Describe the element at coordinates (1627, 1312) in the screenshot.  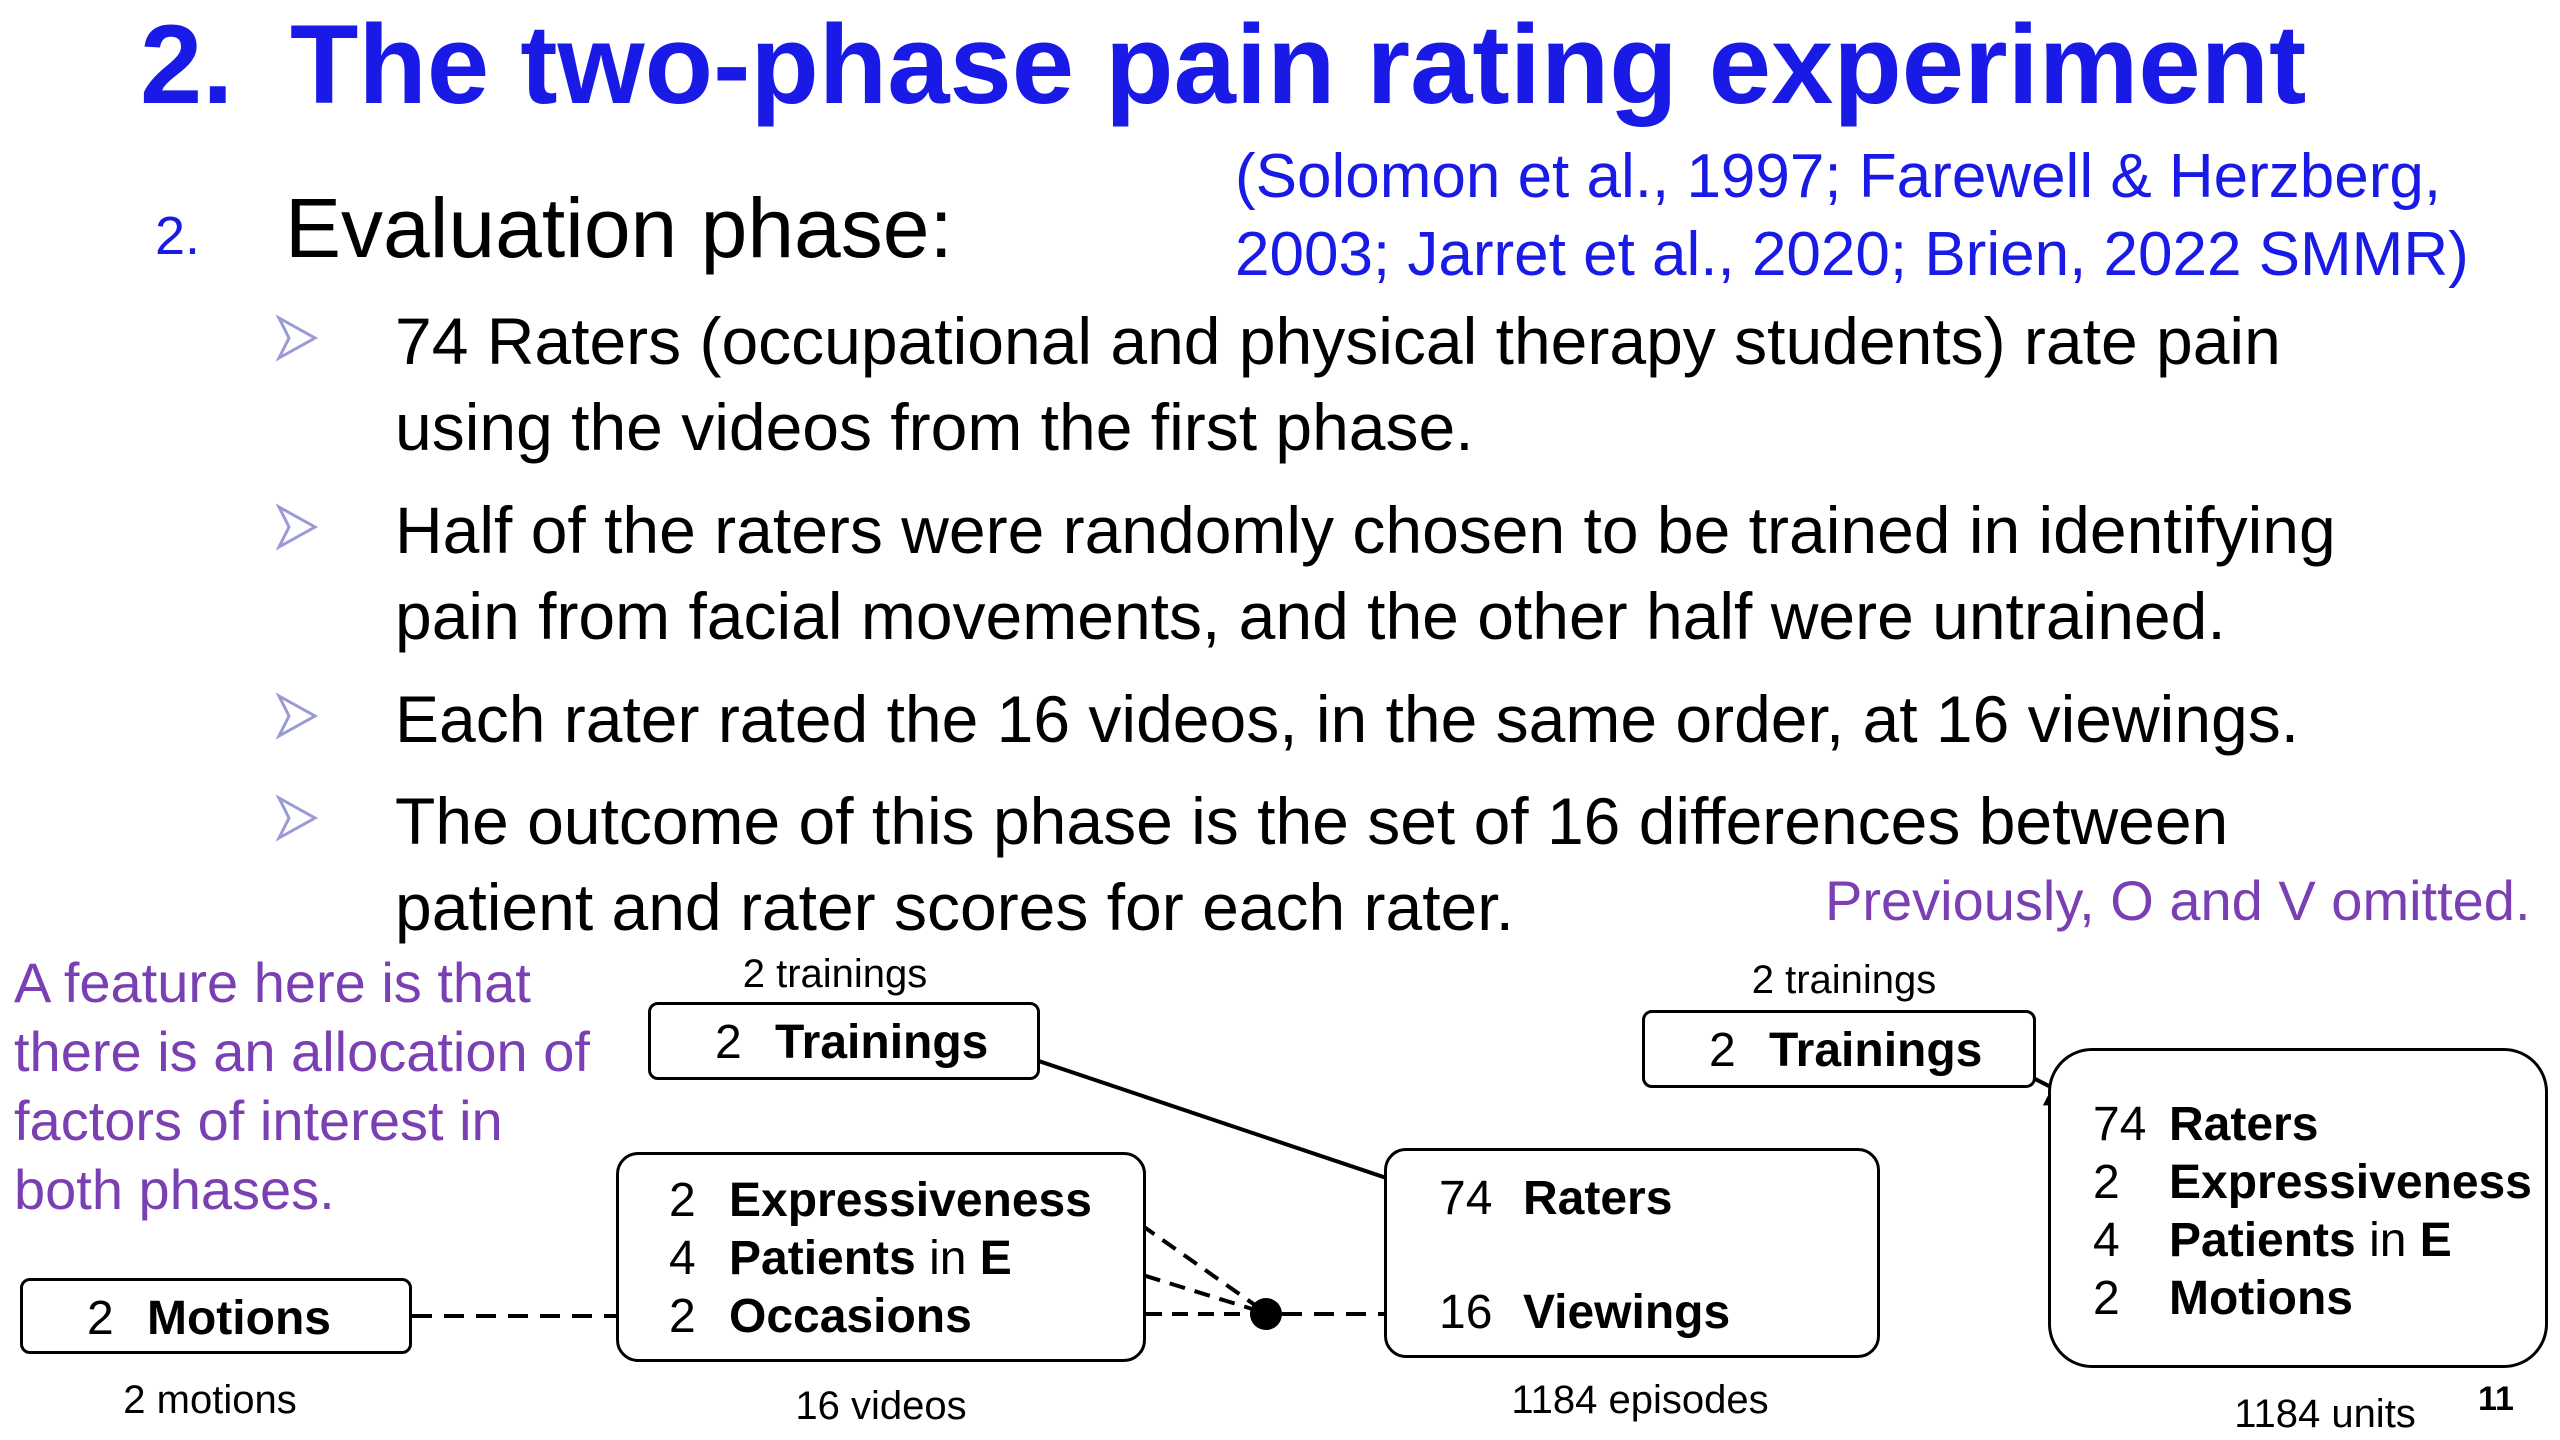
I see `episodes-row-2-name: Viewings` at that location.